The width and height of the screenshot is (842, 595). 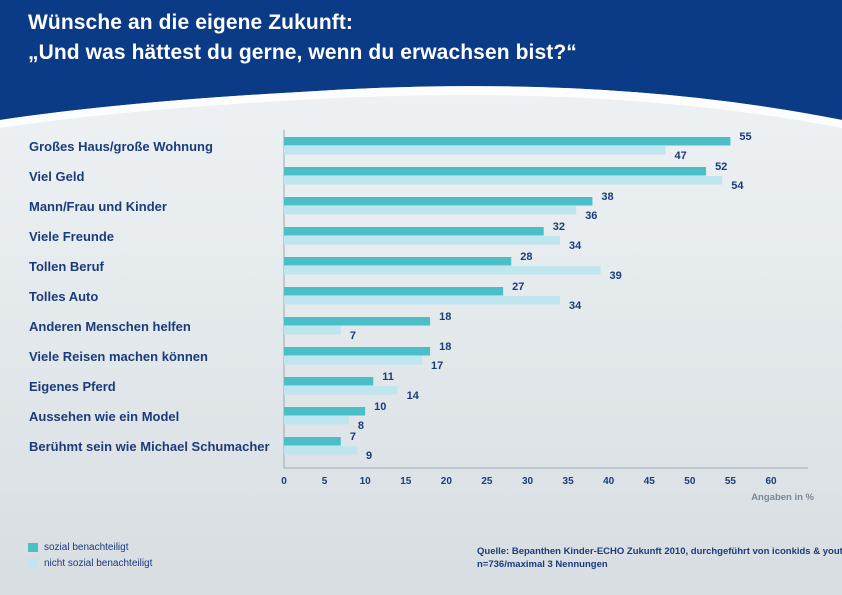 What do you see at coordinates (325, 481) in the screenshot?
I see `x-tick-label: 5` at bounding box center [325, 481].